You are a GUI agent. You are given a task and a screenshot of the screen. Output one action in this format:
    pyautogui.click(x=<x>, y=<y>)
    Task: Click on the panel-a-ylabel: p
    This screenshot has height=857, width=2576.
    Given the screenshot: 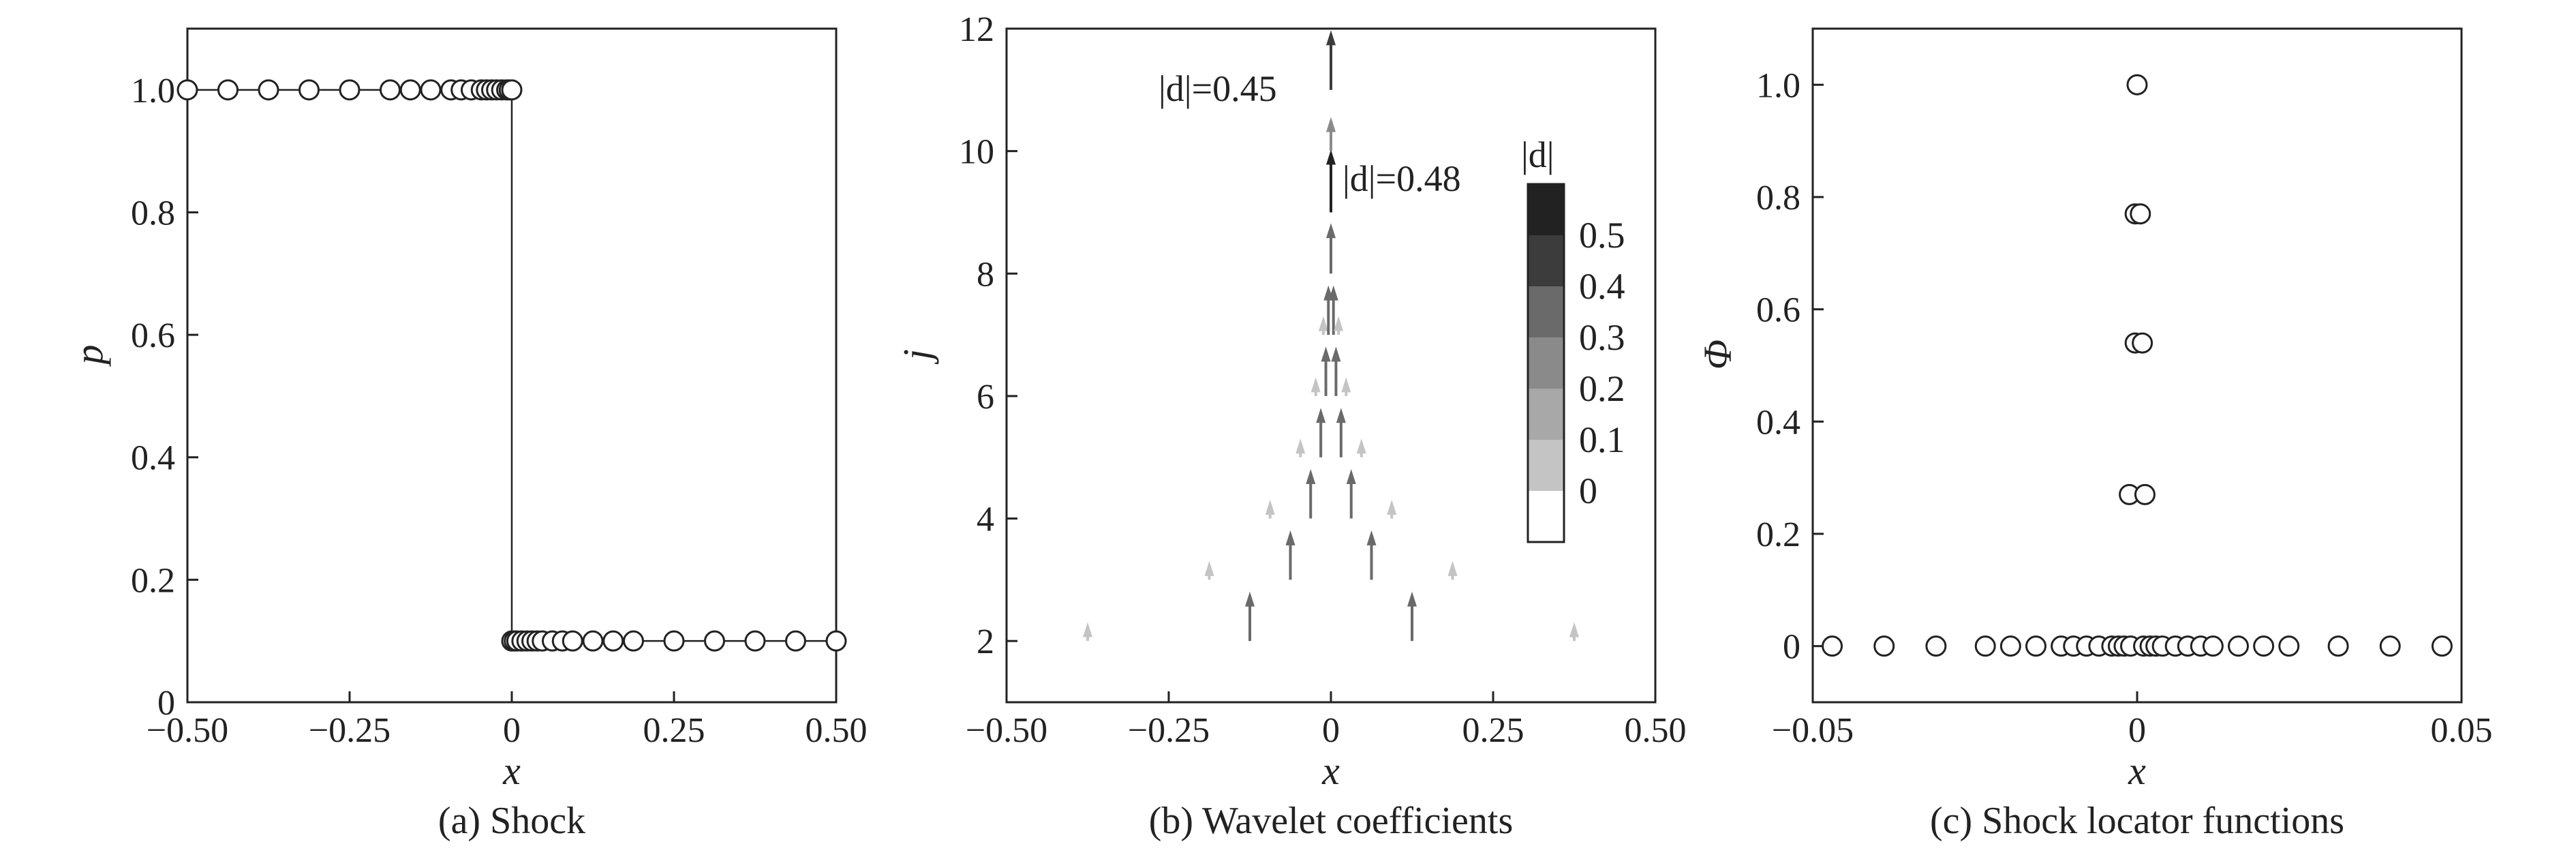 What is the action you would take?
    pyautogui.click(x=89, y=356)
    